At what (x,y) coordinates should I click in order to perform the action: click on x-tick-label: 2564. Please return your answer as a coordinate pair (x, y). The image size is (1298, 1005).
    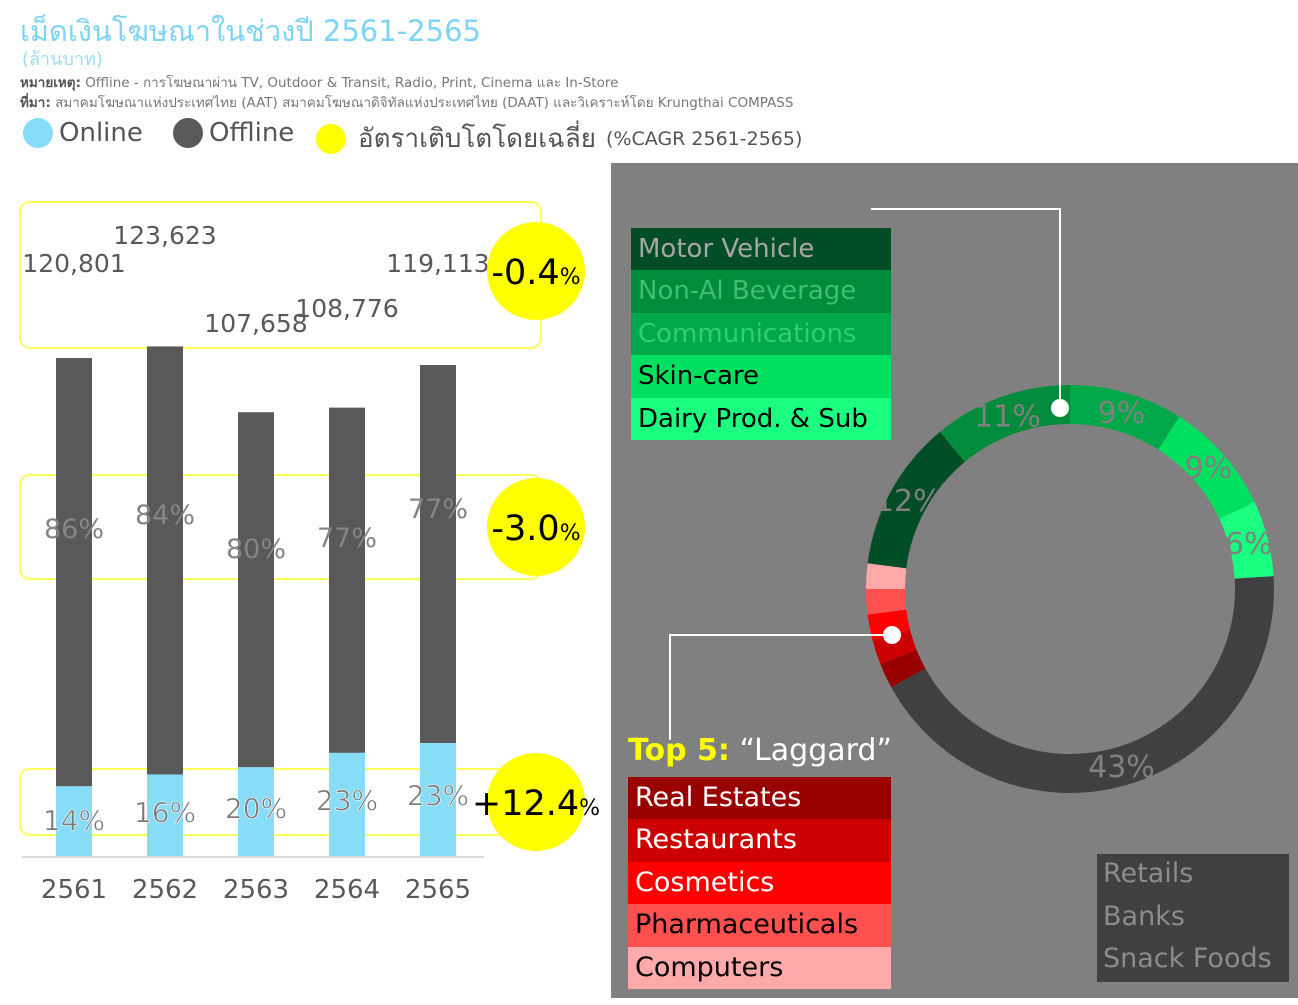
    Looking at the image, I should click on (347, 890).